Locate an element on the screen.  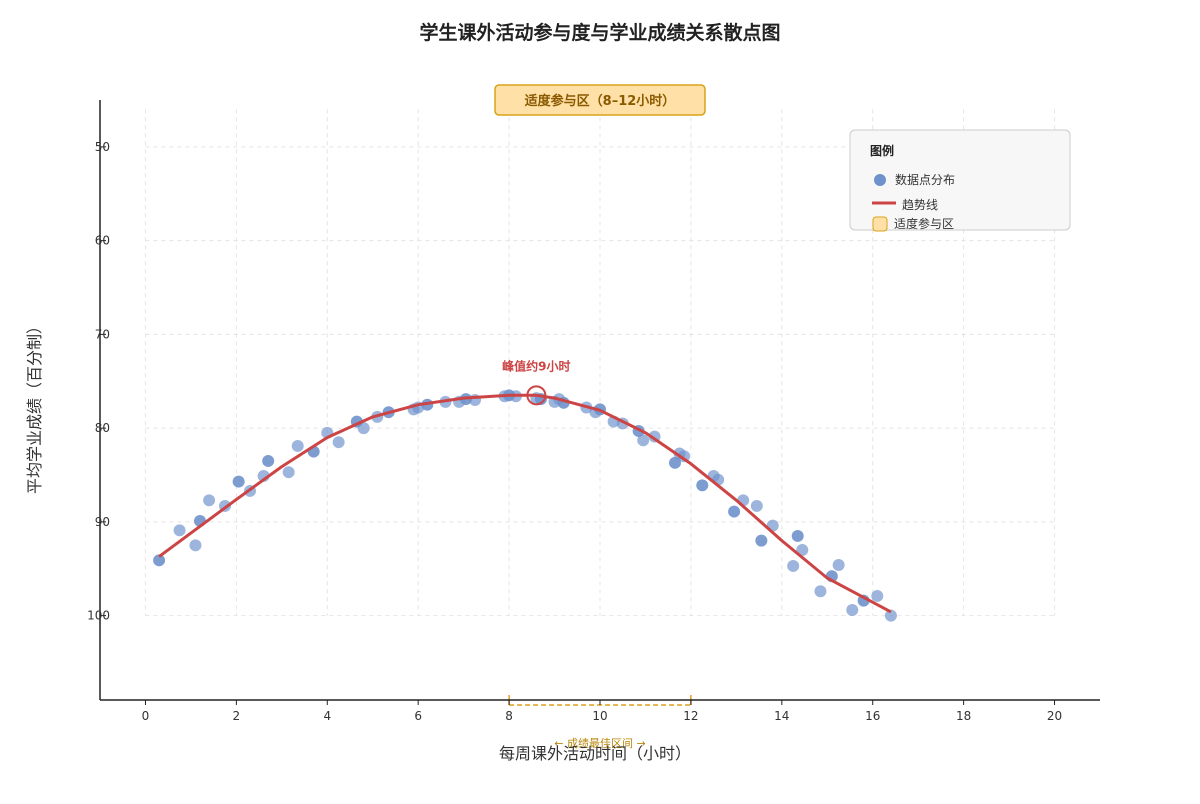
x-tick-label: 8 is located at coordinates (509, 716).